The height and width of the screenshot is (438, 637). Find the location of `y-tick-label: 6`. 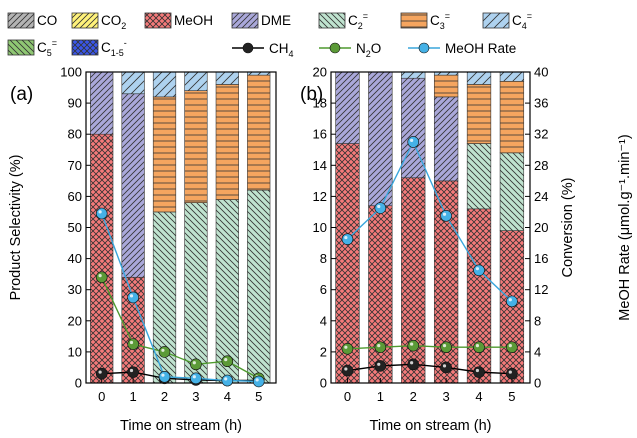

y-tick-label: 6 is located at coordinates (323, 289).